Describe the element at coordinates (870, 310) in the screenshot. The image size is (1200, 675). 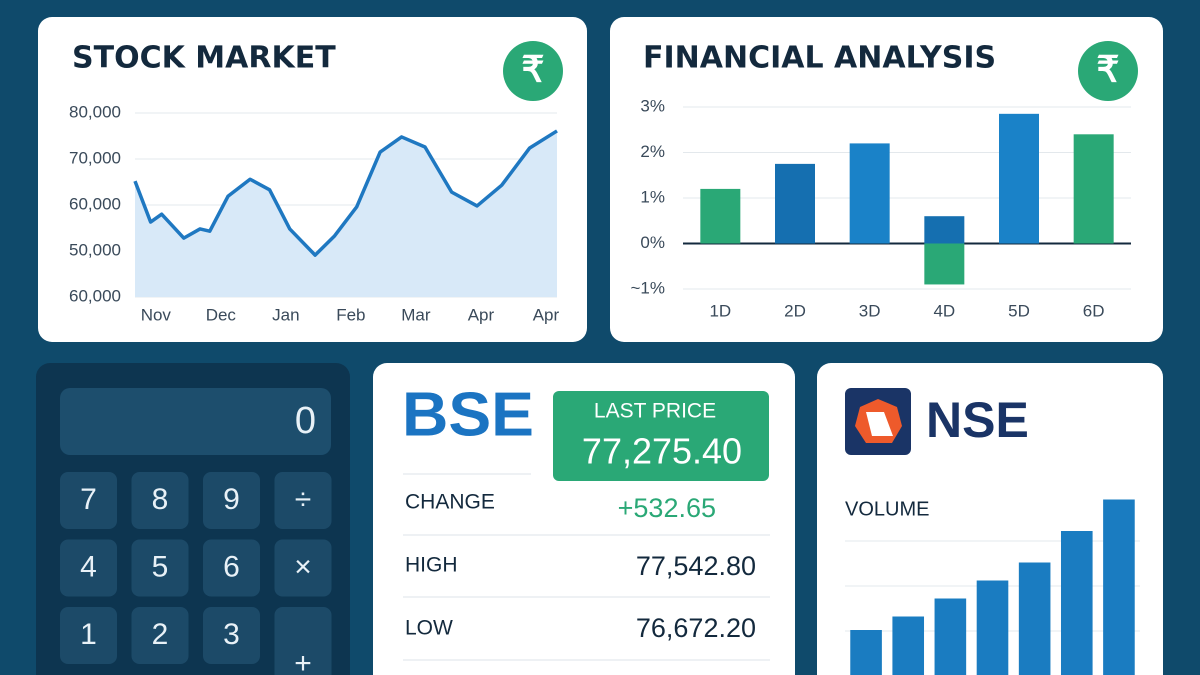
I see `x-tick-label: 3D` at that location.